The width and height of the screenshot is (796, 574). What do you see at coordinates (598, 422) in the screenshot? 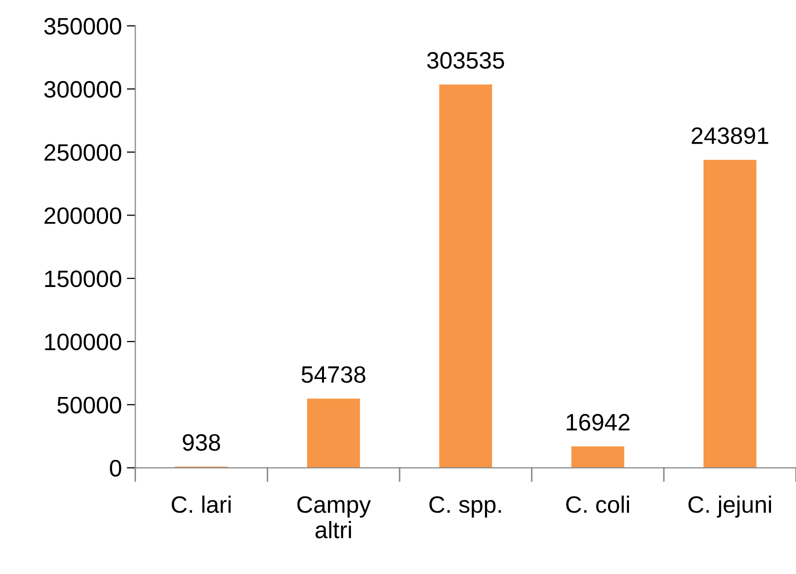
I see `data-label: 16942` at bounding box center [598, 422].